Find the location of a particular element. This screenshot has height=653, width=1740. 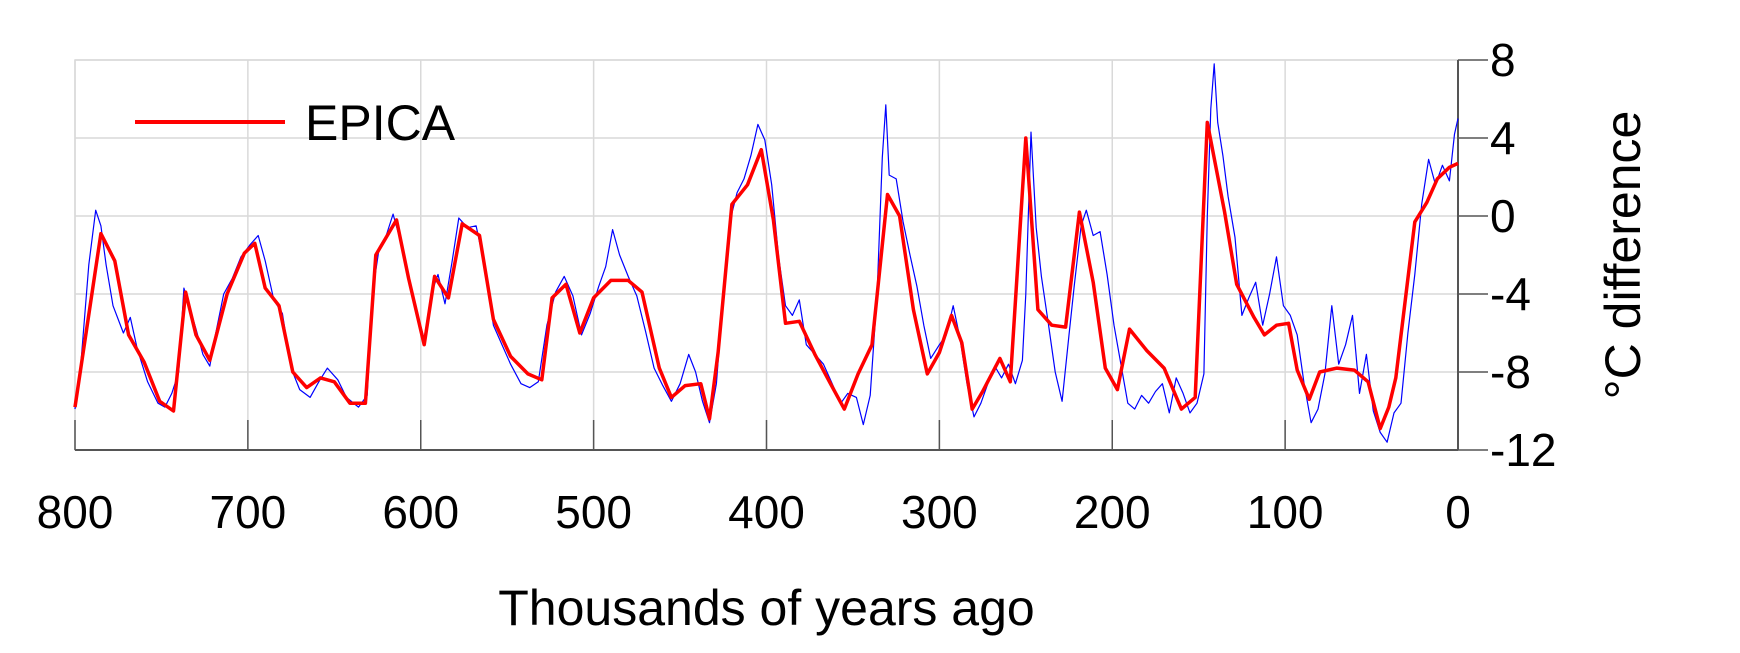

x-tick-label: 0 is located at coordinates (1458, 512).